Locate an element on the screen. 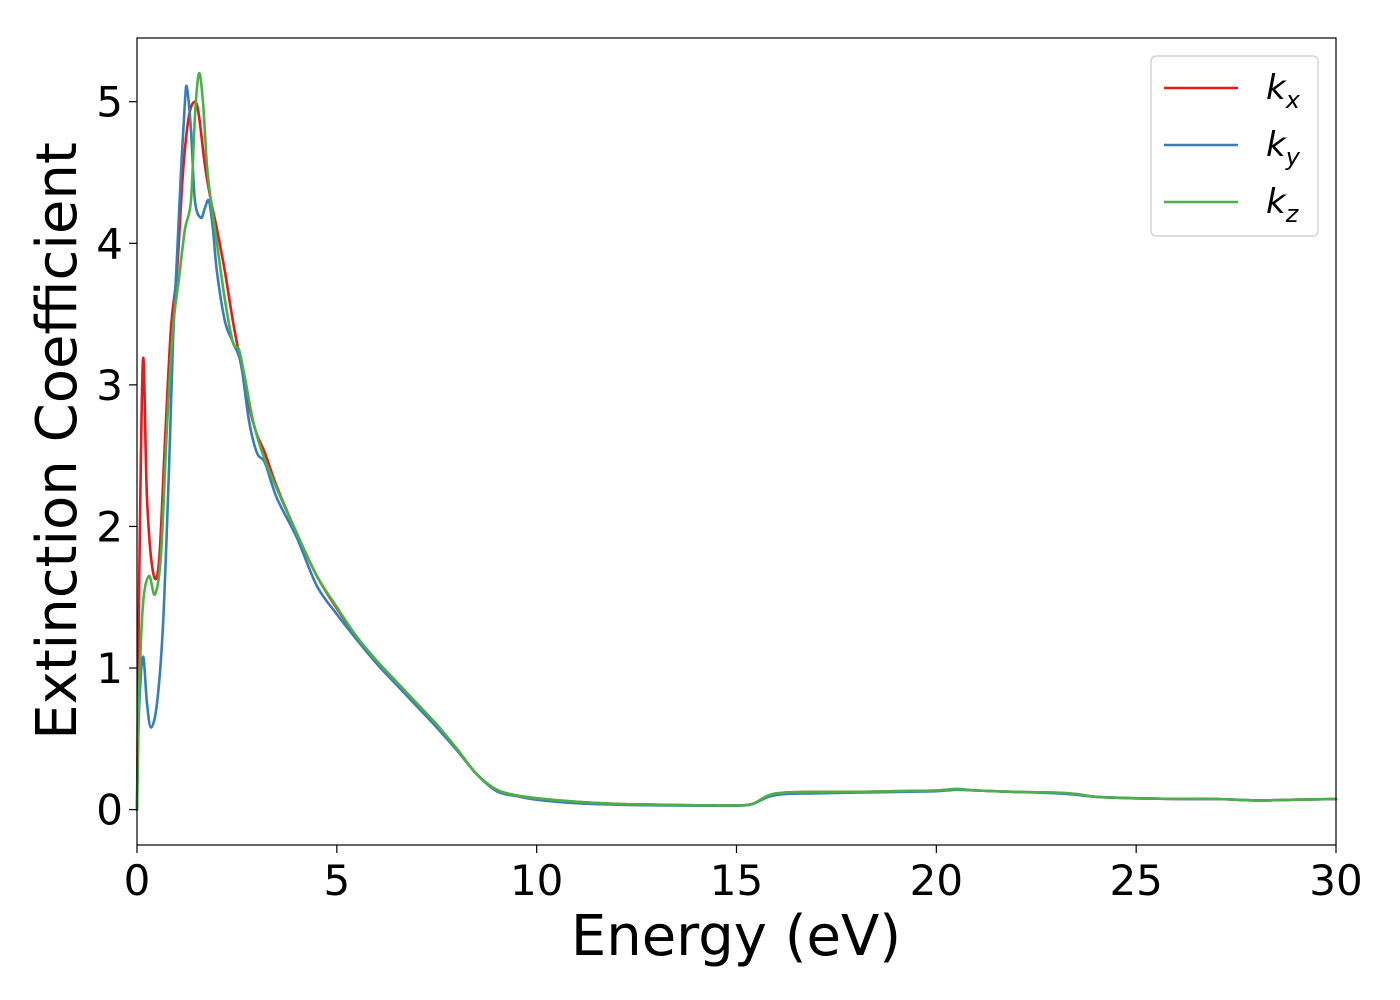 This screenshot has width=1400, height=1000. x-tick-label: 25 is located at coordinates (1135, 880).